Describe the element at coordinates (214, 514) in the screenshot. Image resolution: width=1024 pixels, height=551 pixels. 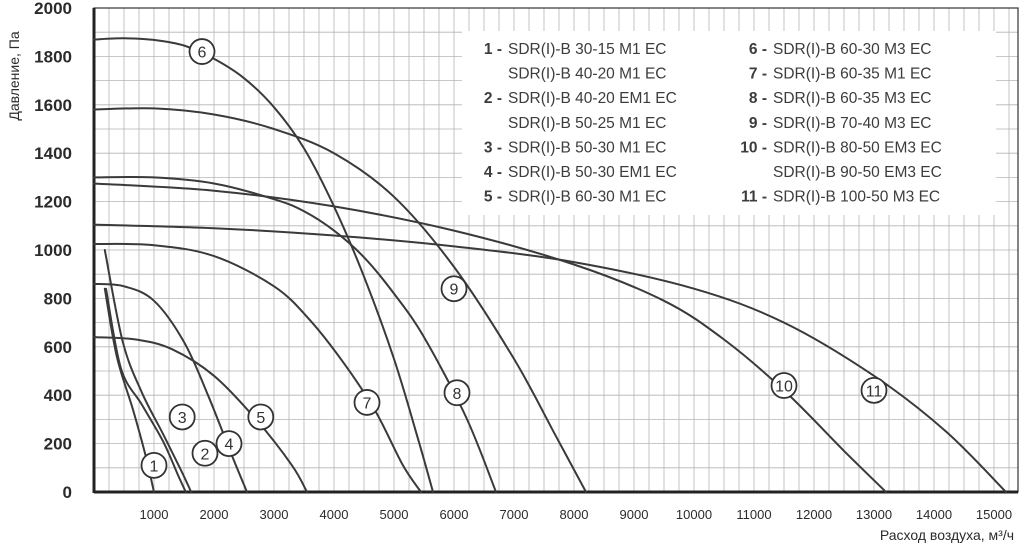
I see `x-tick-label: 2000` at that location.